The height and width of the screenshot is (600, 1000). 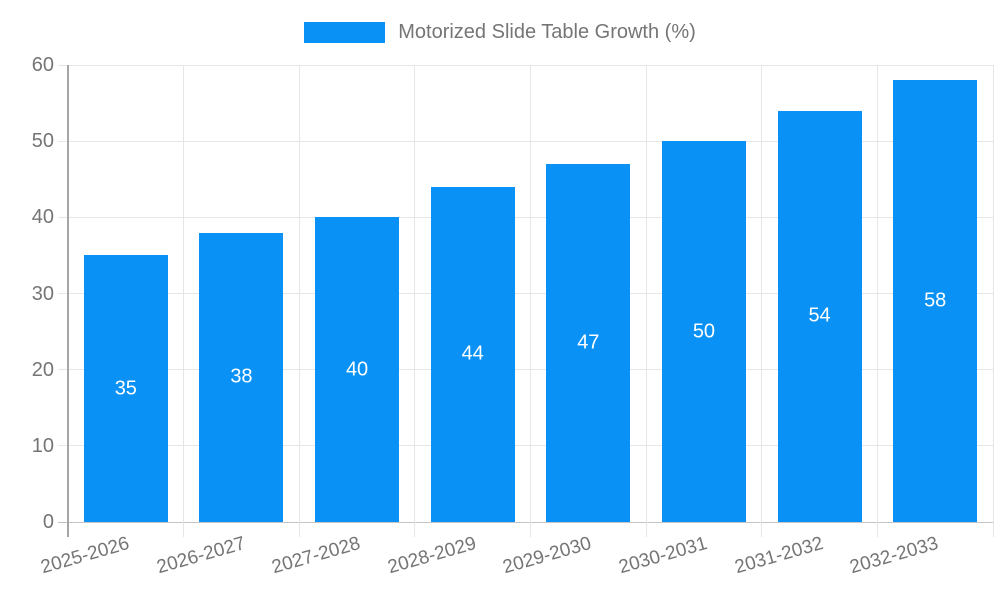 I want to click on bar-value-label: 40, so click(x=357, y=369).